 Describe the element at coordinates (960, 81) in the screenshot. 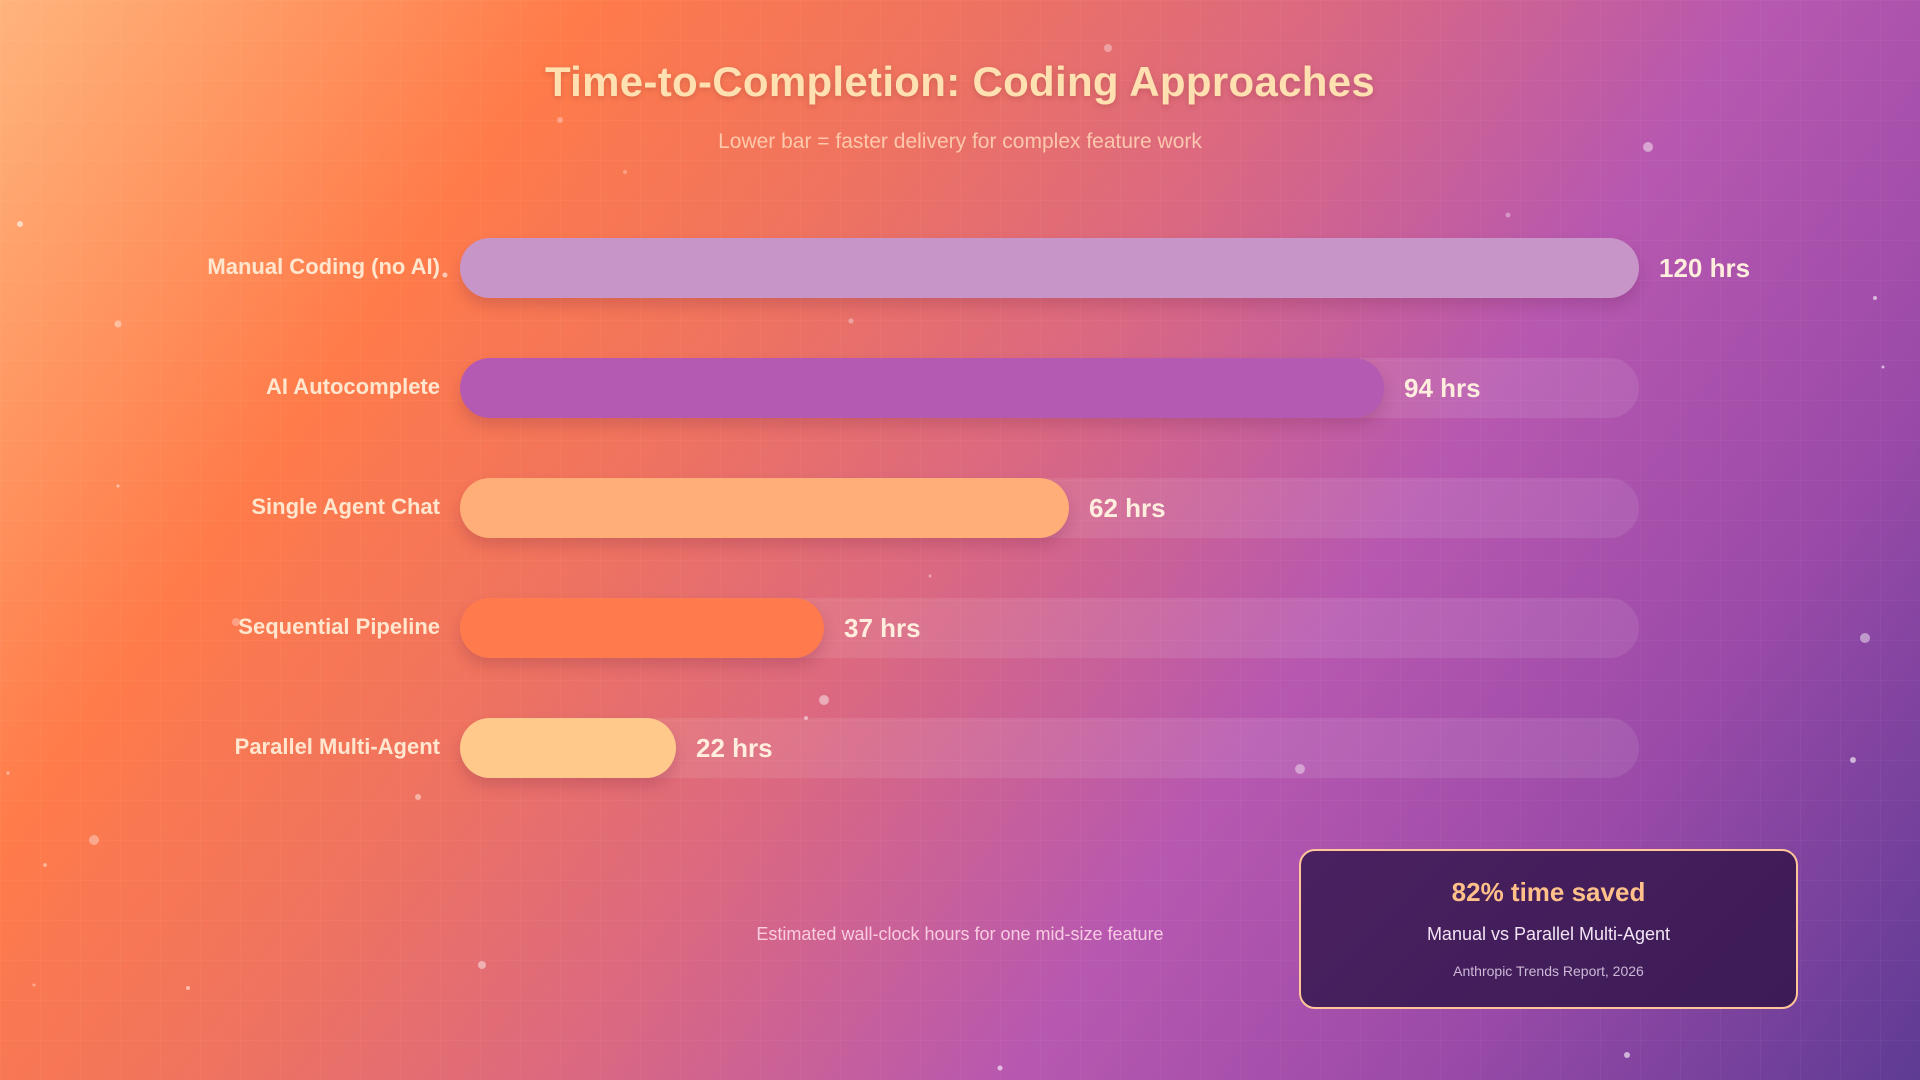

I see `chart-title: Time-to-Completion: Coding Approaches` at that location.